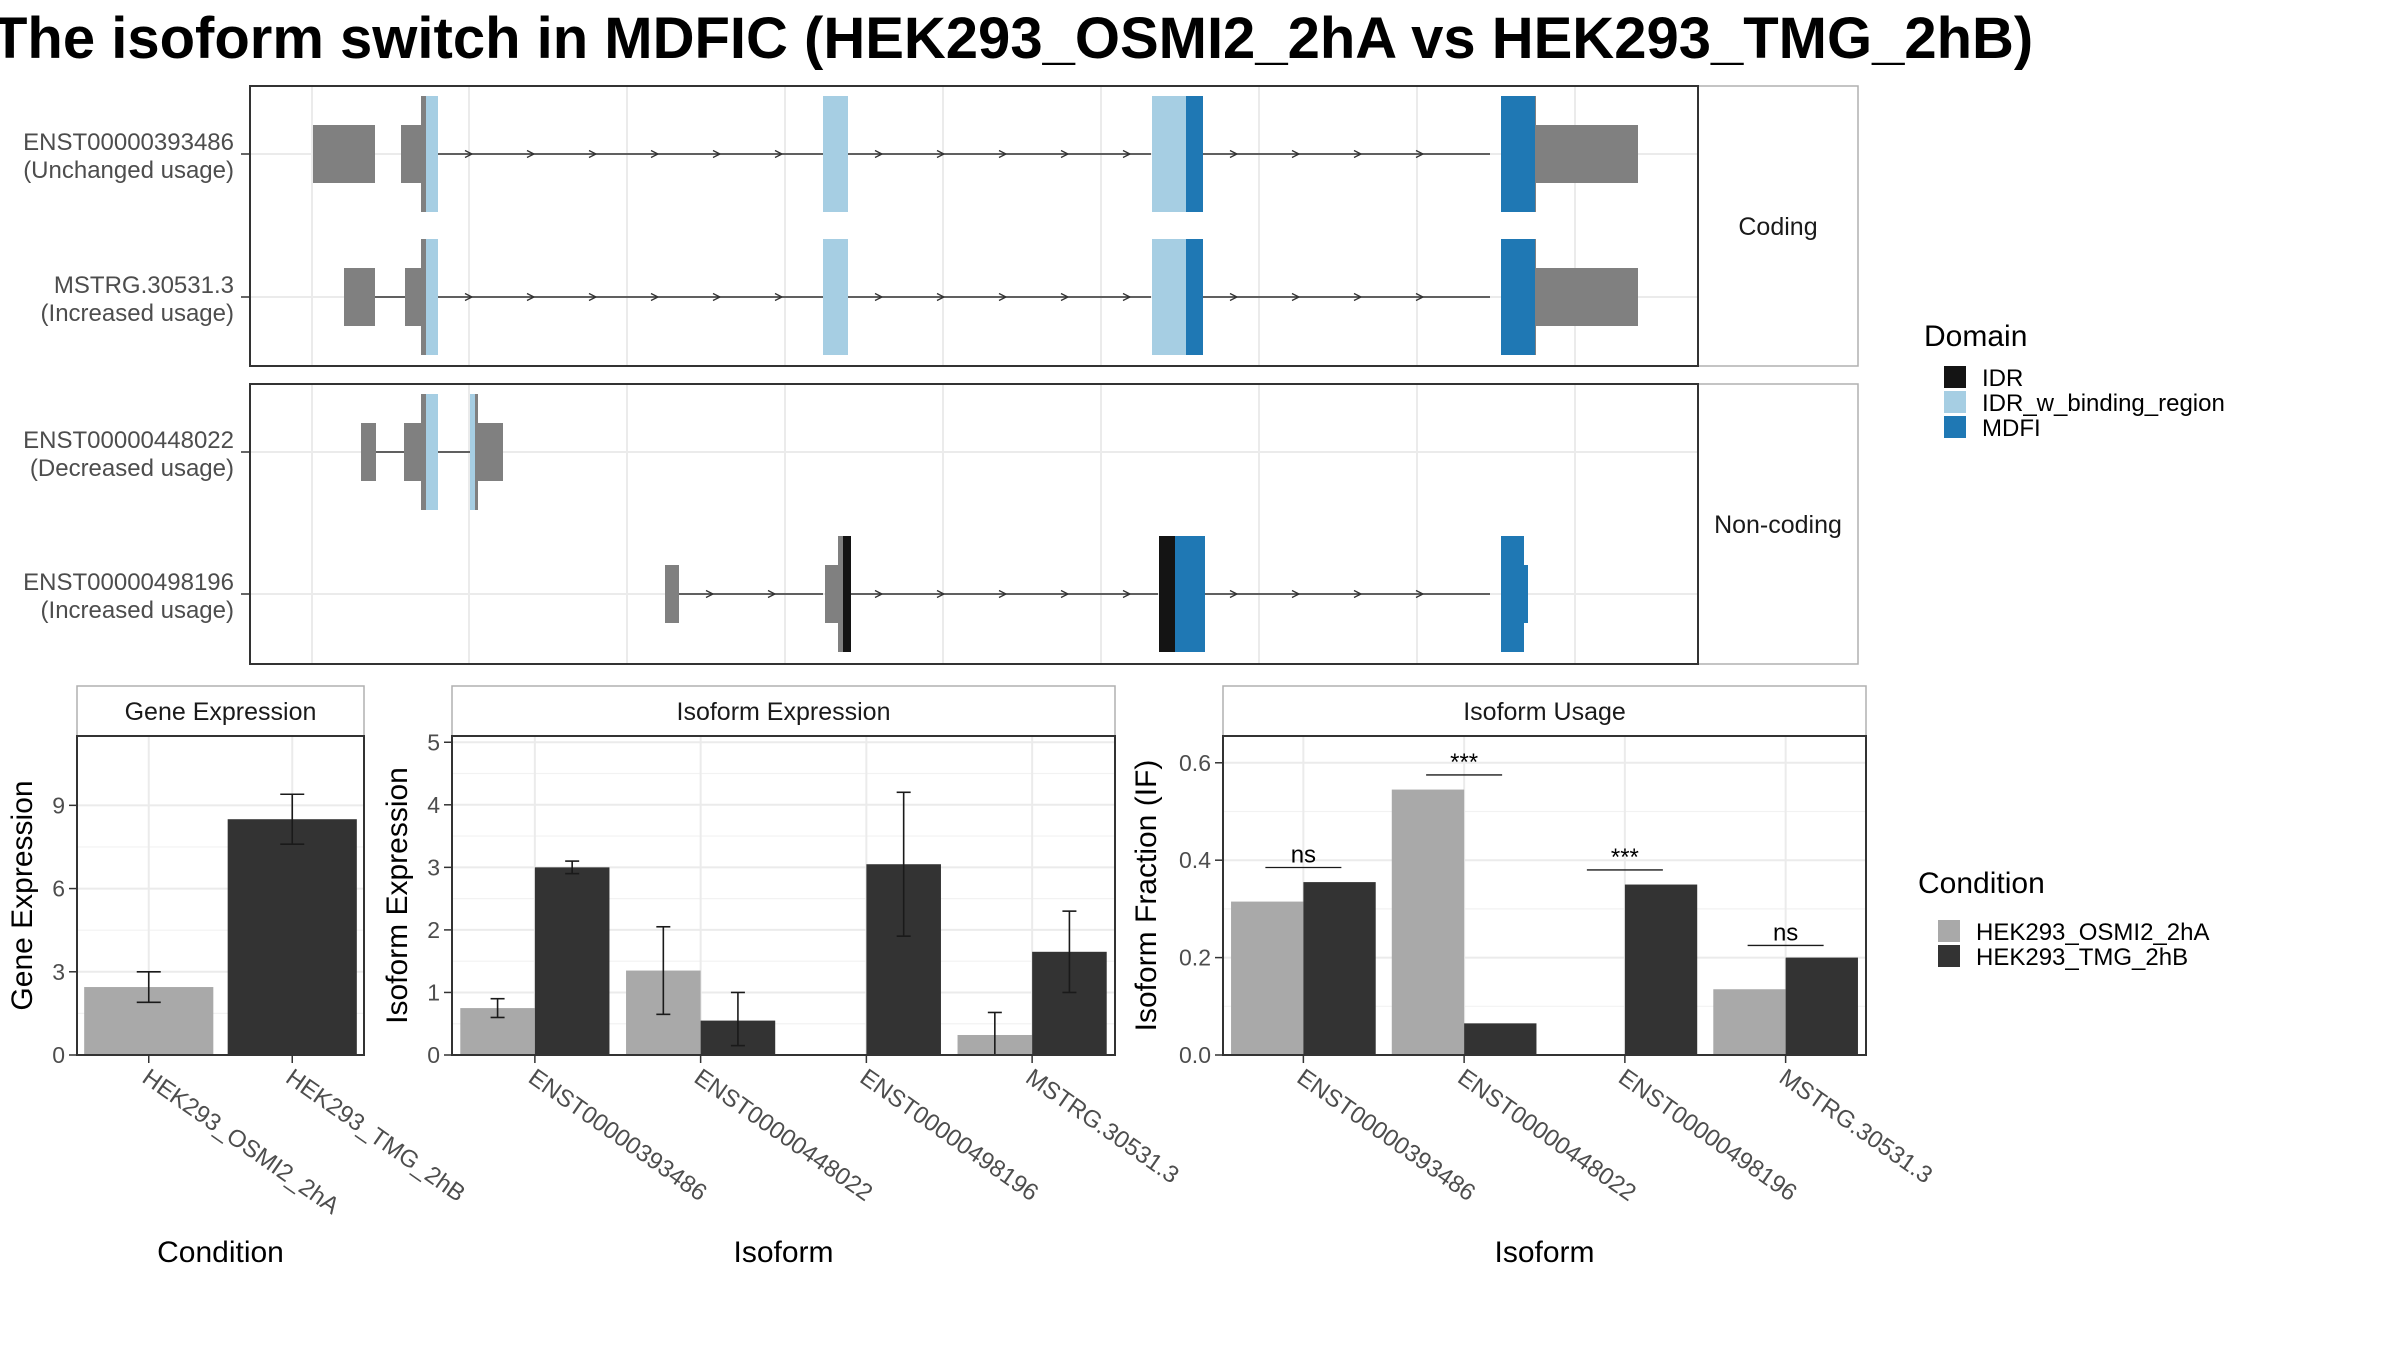  What do you see at coordinates (1195, 1055) in the screenshot?
I see `y-tick-label: 0.0` at bounding box center [1195, 1055].